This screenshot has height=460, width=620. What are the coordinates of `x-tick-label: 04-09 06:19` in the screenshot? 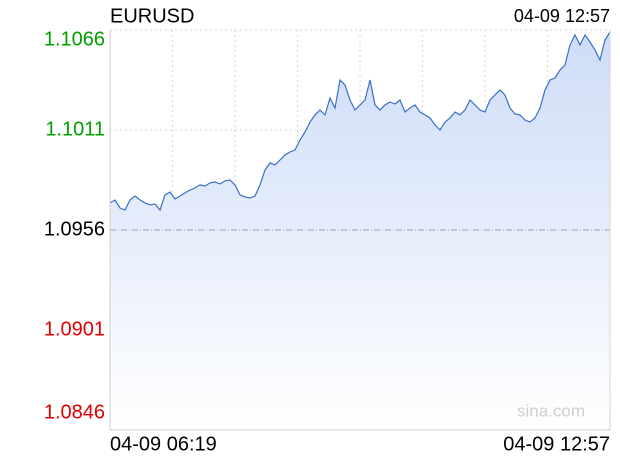 It's located at (163, 444).